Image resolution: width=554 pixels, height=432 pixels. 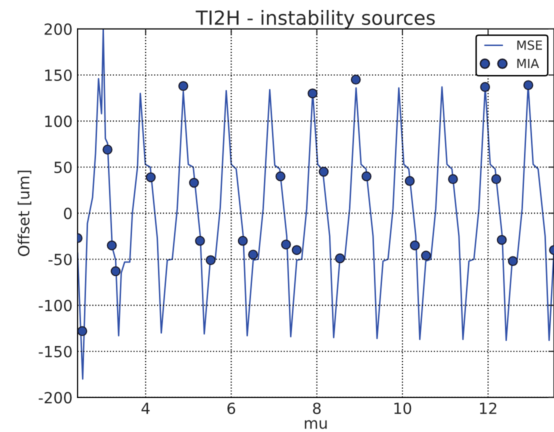 What do you see at coordinates (55, 398) in the screenshot?
I see `y-tick-label: -200` at bounding box center [55, 398].